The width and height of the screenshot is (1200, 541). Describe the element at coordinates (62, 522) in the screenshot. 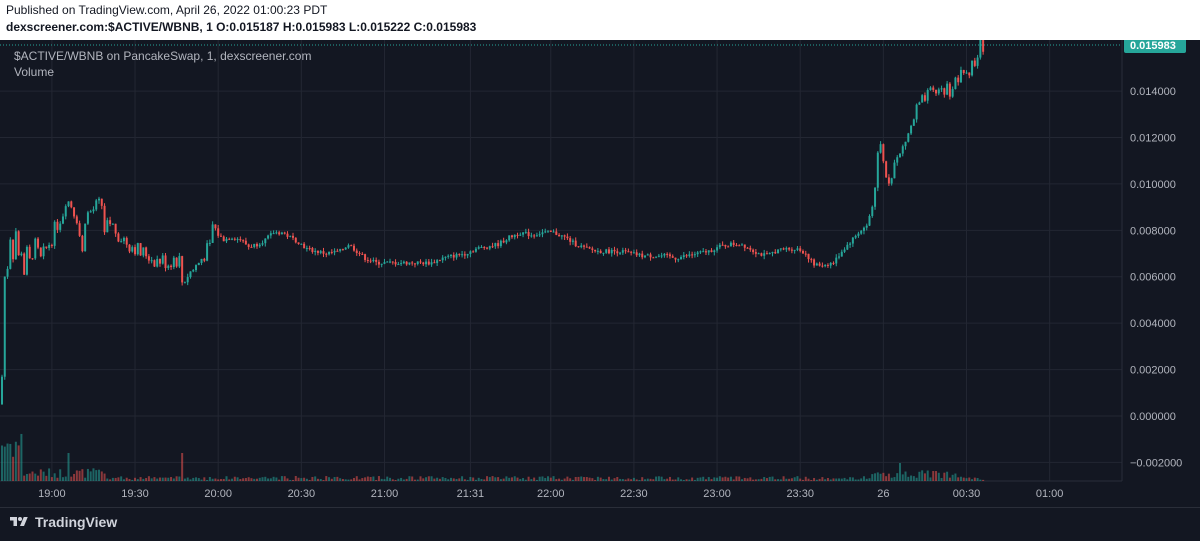

I see `tradingview-brand: TradingView` at that location.